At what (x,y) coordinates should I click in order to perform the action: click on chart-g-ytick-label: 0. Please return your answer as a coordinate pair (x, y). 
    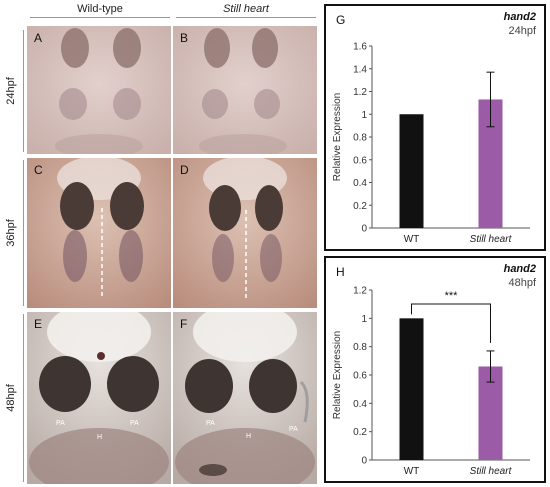
    Looking at the image, I should click on (364, 229).